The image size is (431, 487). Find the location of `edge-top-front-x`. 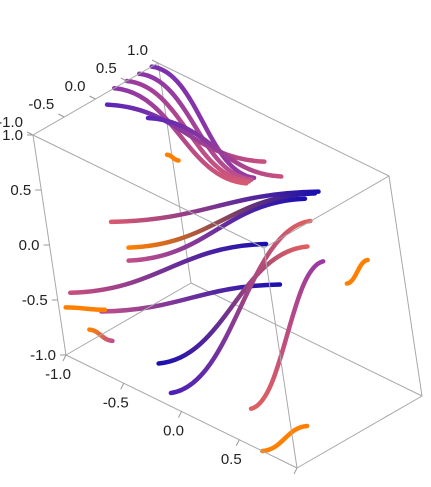

edge-top-front-x is located at coordinates (148, 191).